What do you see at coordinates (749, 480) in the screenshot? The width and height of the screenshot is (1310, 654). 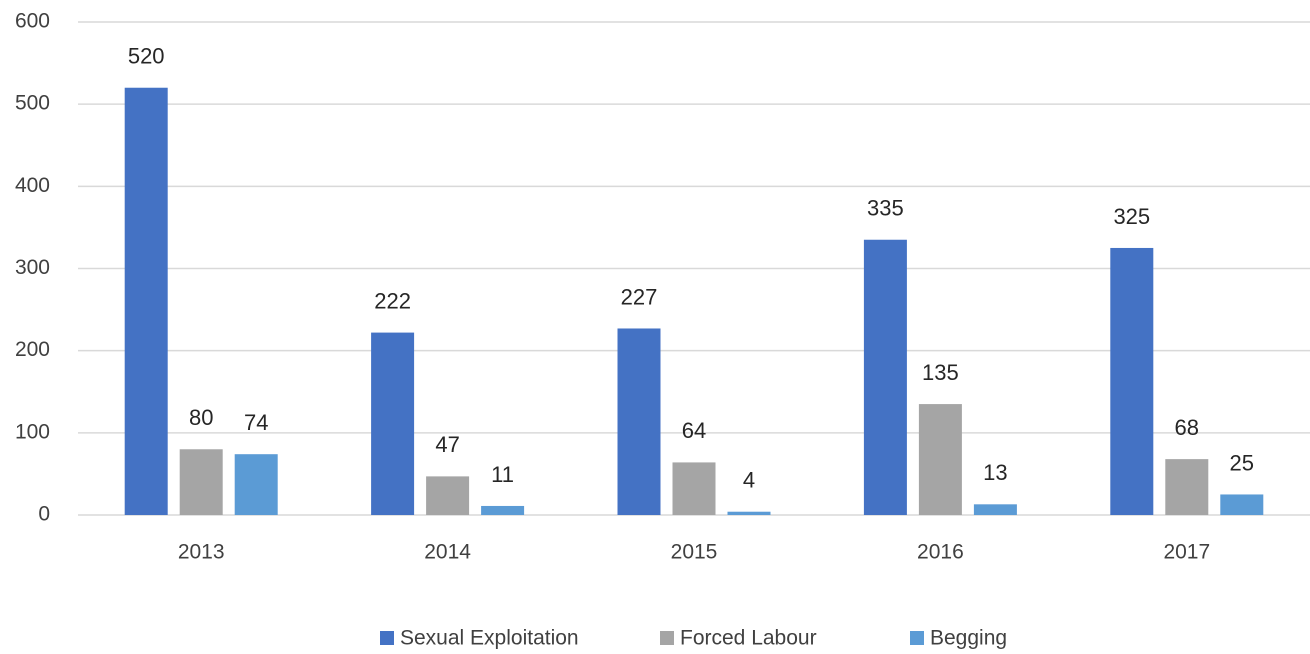 I see `data-label: 4` at bounding box center [749, 480].